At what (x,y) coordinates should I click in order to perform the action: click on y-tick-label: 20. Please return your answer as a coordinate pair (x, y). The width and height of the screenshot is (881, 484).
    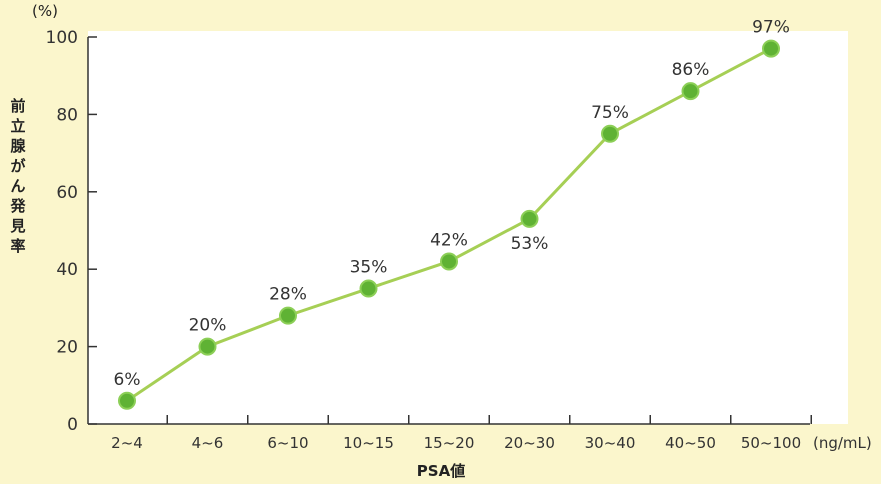
    Looking at the image, I should click on (67, 348).